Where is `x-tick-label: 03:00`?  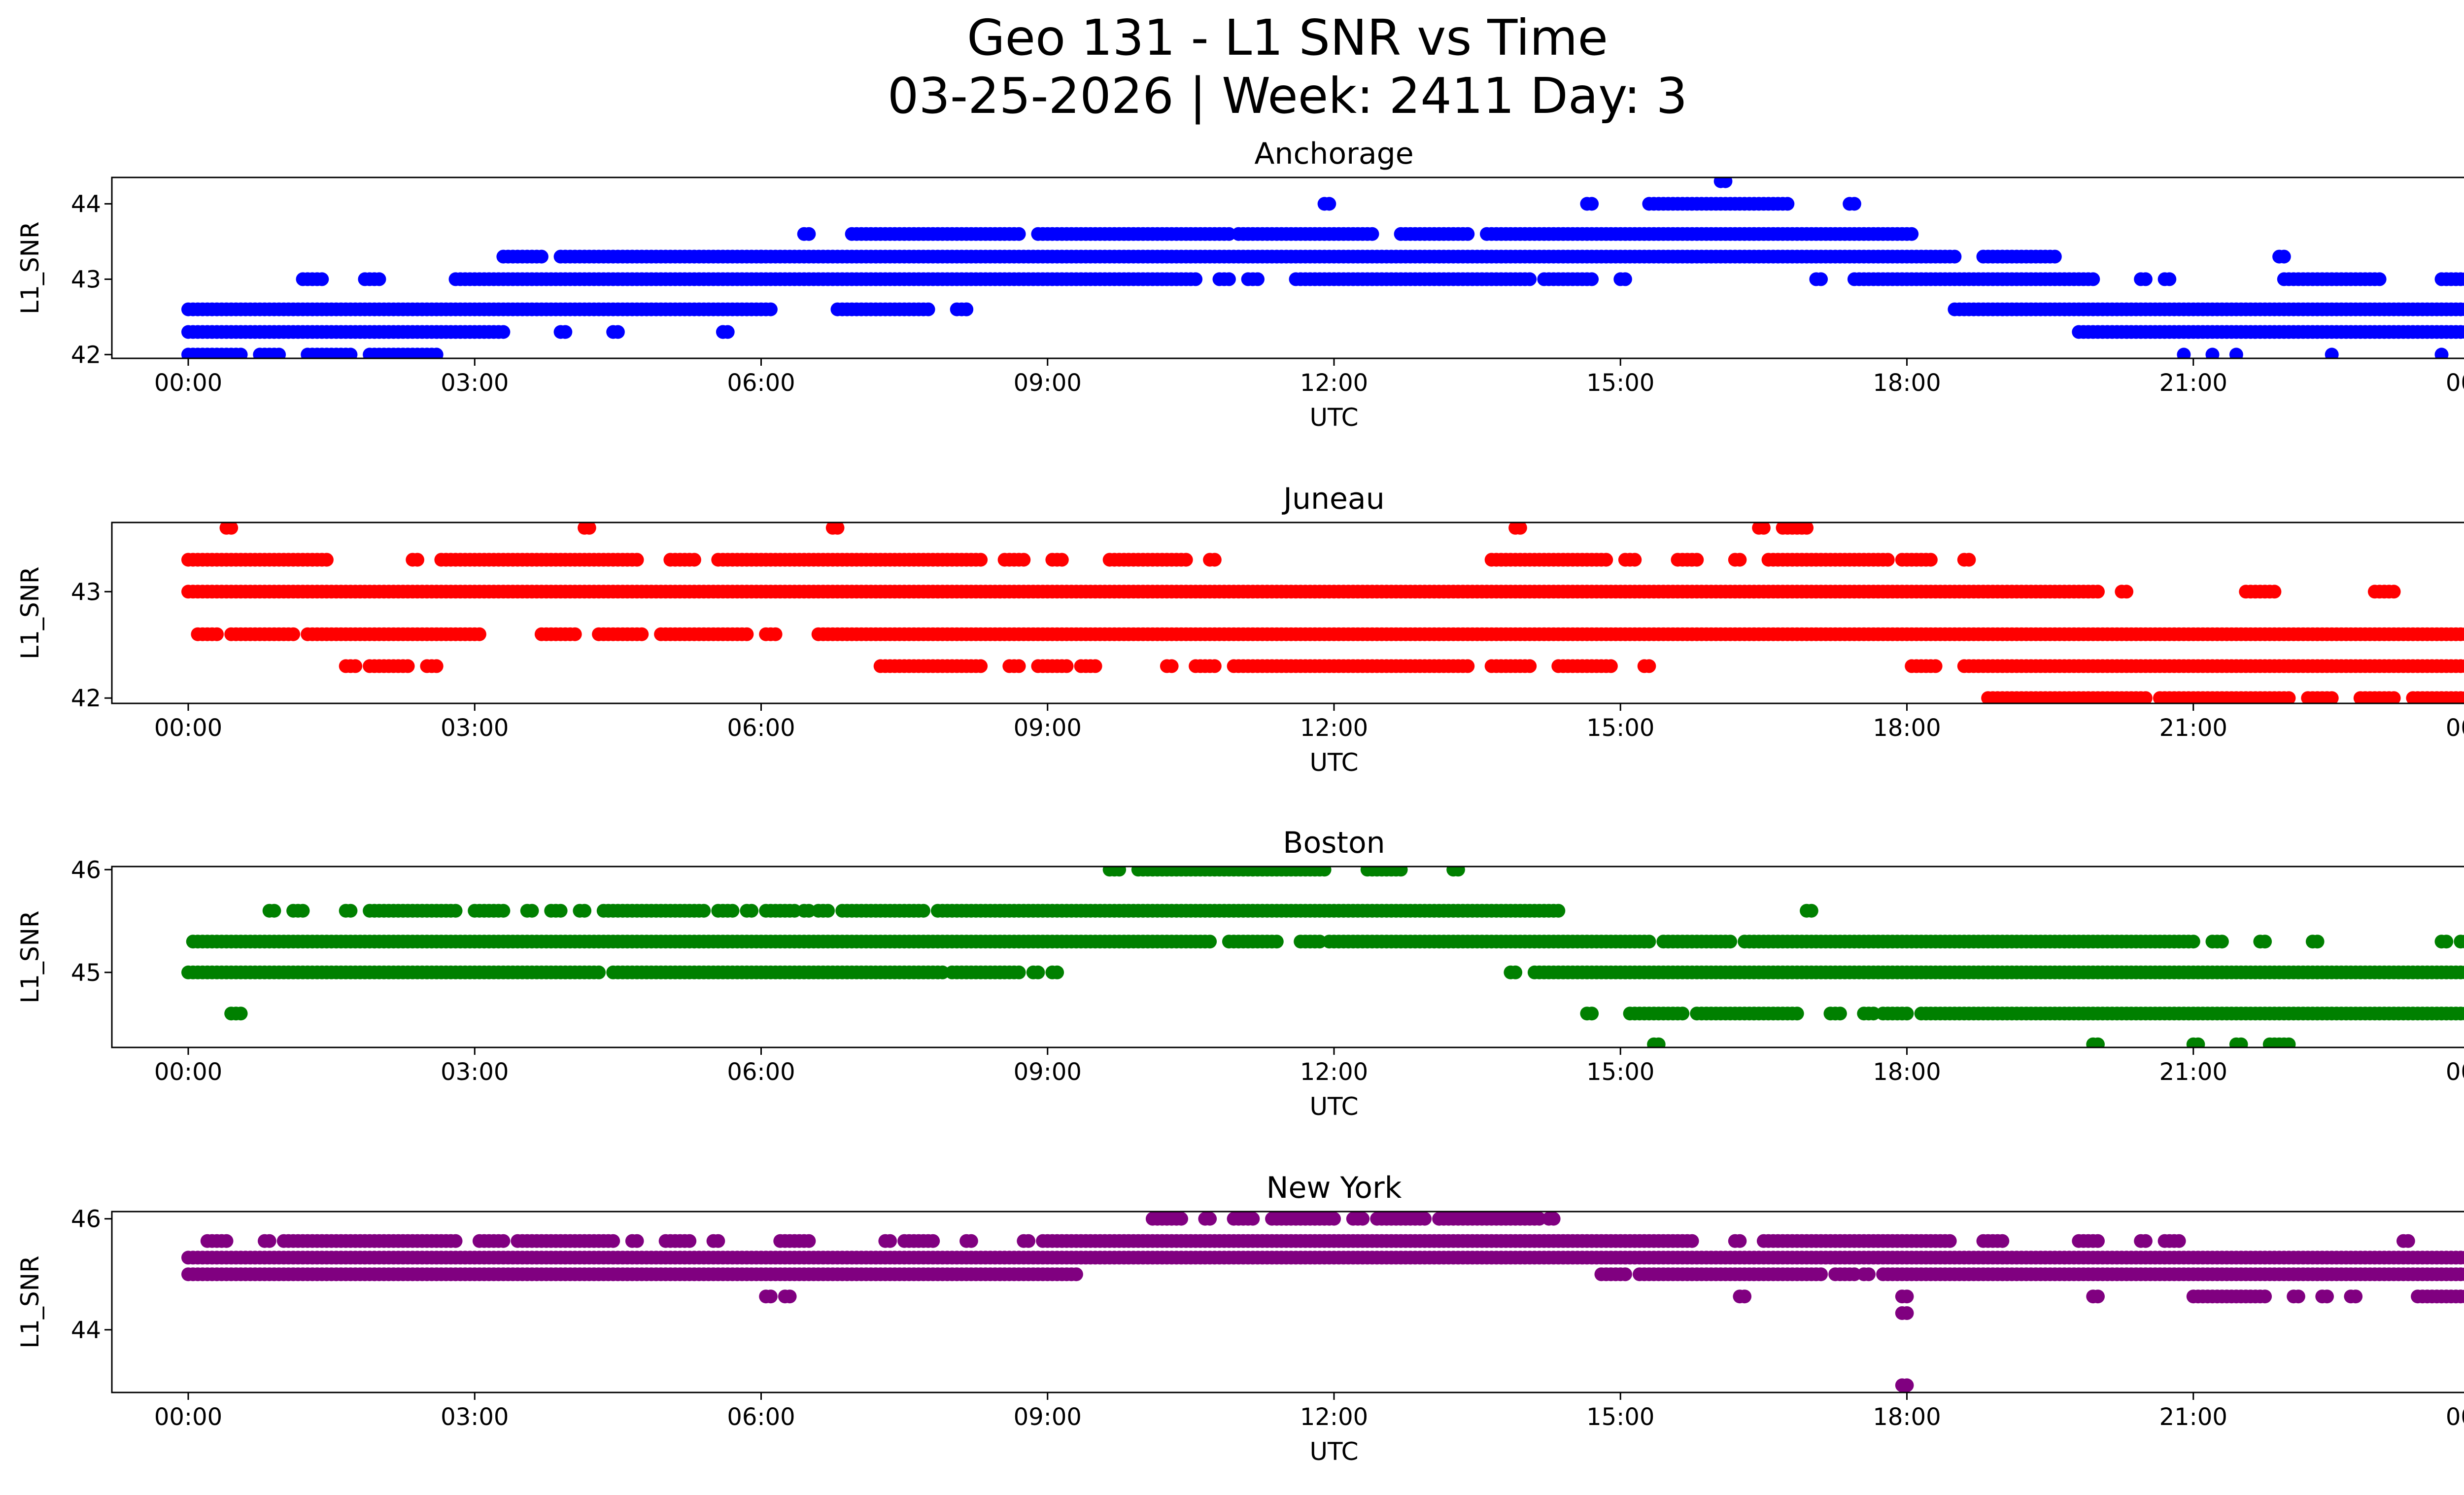 x-tick-label: 03:00 is located at coordinates (475, 728).